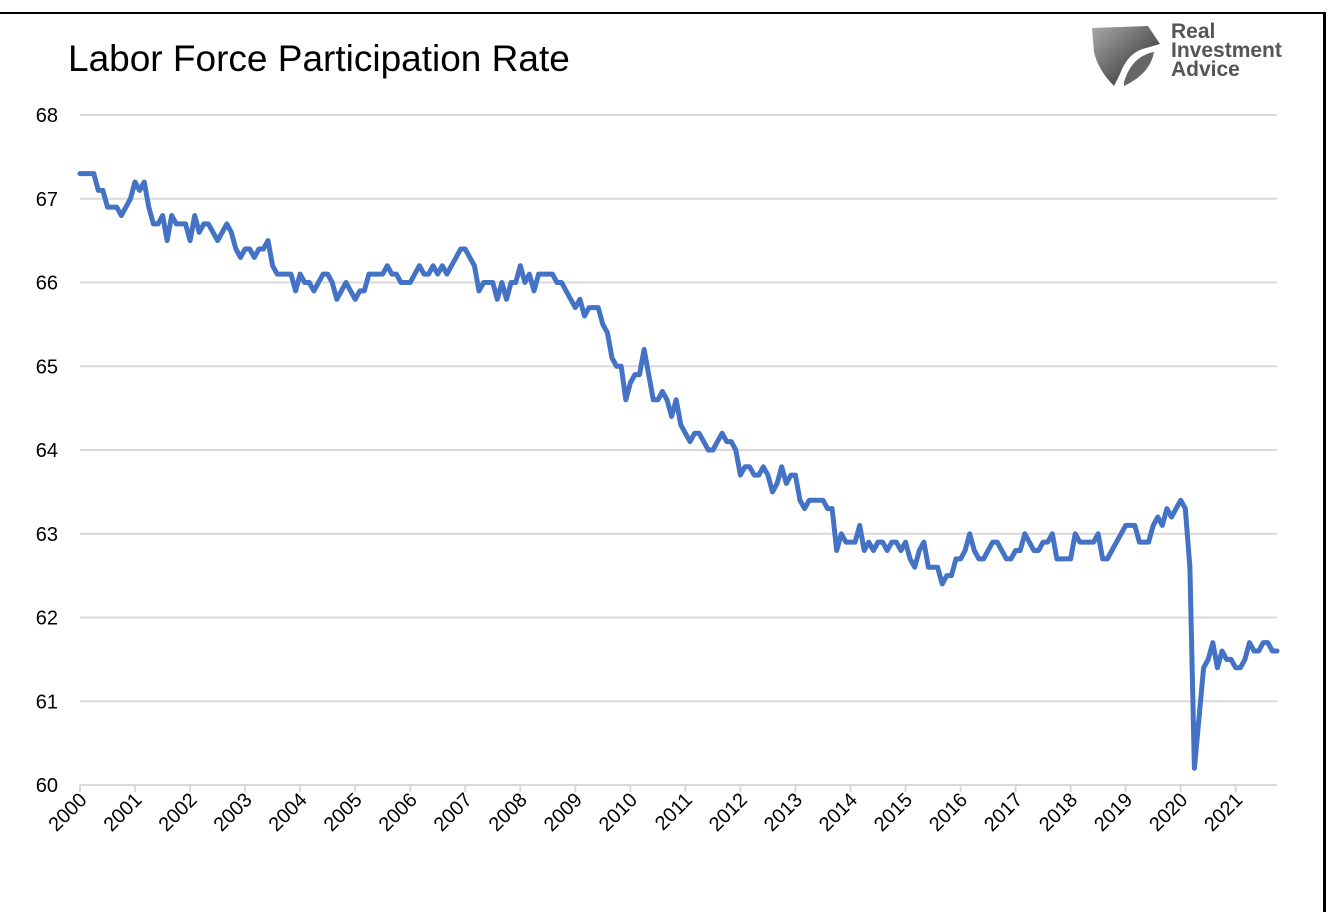 The height and width of the screenshot is (912, 1344). I want to click on x-tick-label: 2014, so click(838, 812).